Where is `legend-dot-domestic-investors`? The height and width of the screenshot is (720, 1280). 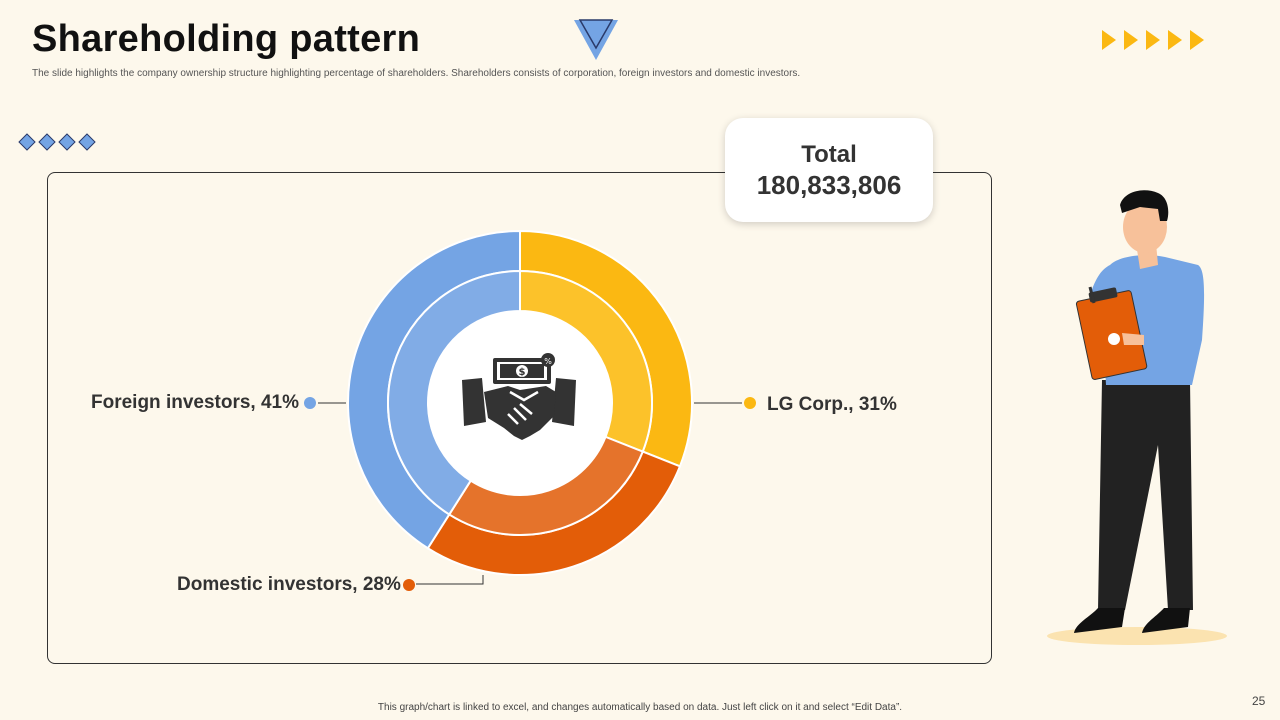
legend-dot-domestic-investors is located at coordinates (409, 585).